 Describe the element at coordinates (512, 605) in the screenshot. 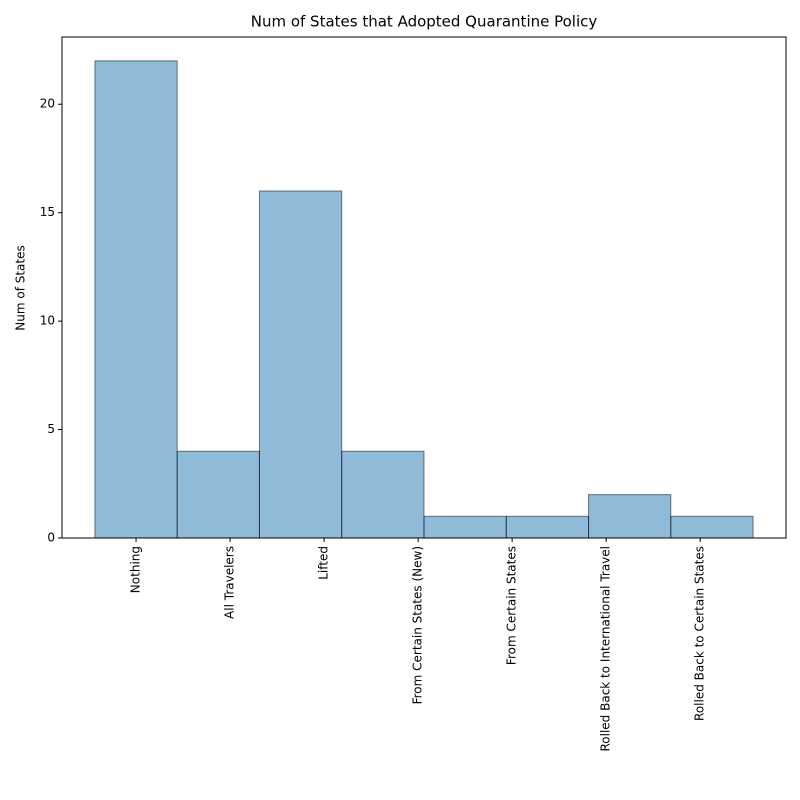

I see `x-tick-label: From Certain States` at that location.